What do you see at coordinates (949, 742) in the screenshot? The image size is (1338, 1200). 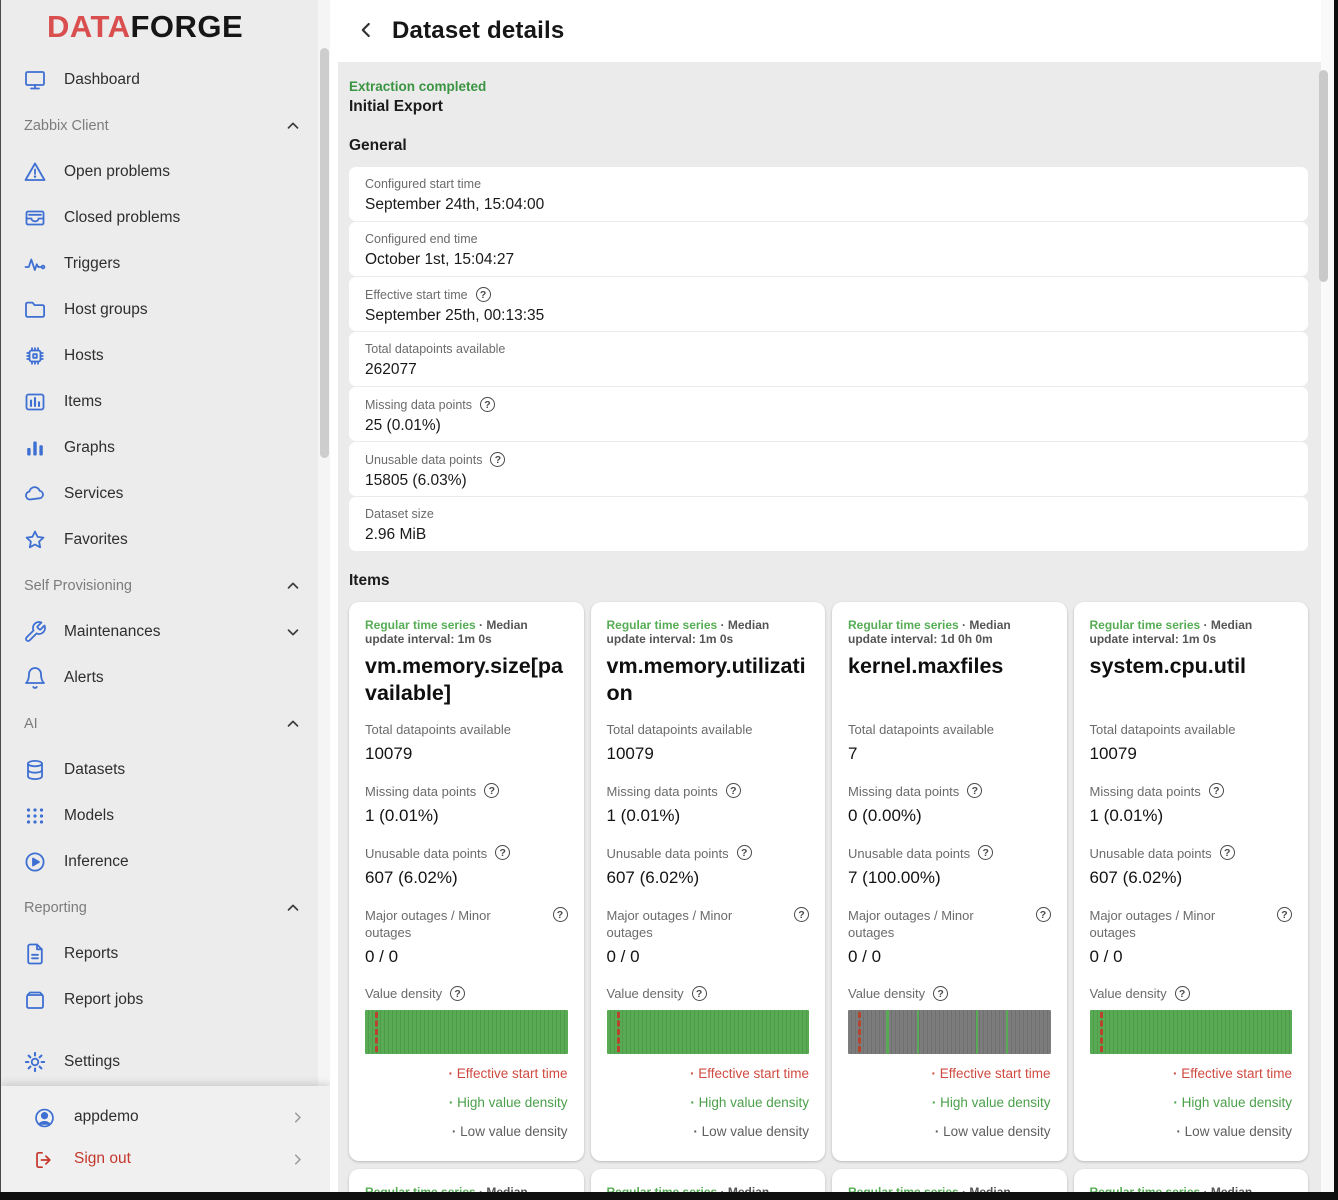 I see `stat-total-datapoints-available: Total datapoints available 7` at bounding box center [949, 742].